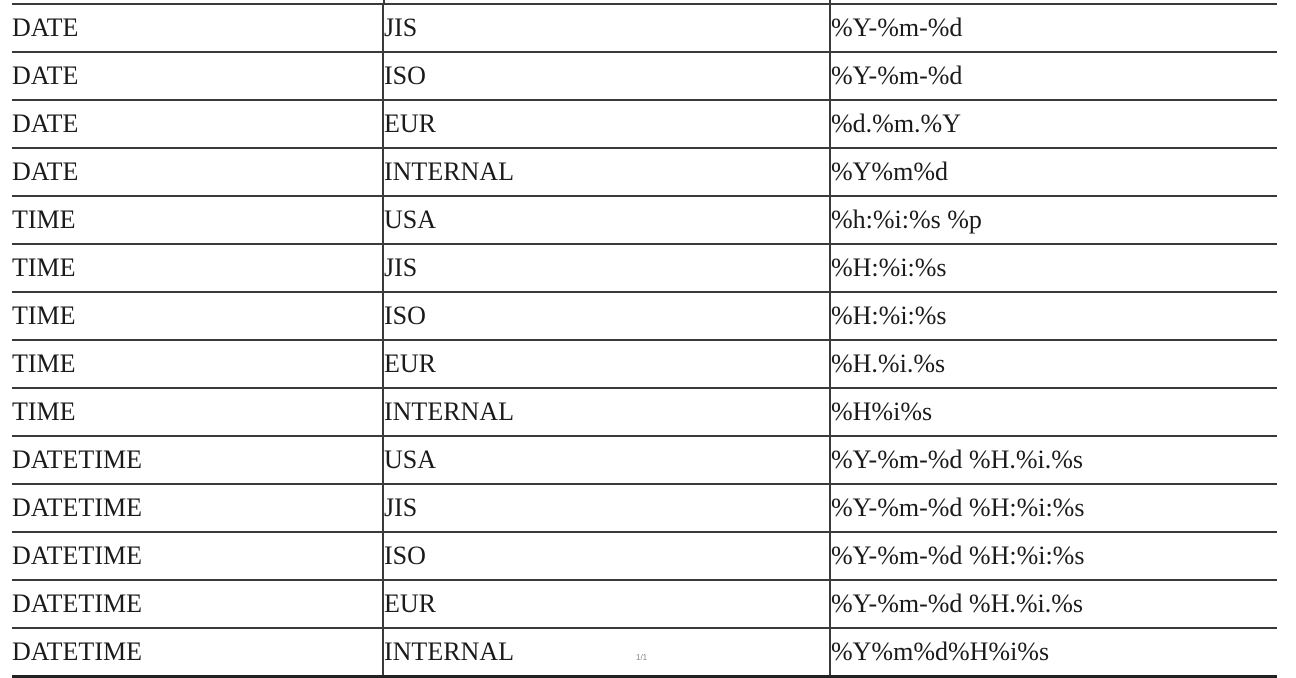 The height and width of the screenshot is (678, 1296). I want to click on table-row: DATETIME USA %Y-%m-%d %H.%i.%s, so click(644, 459).